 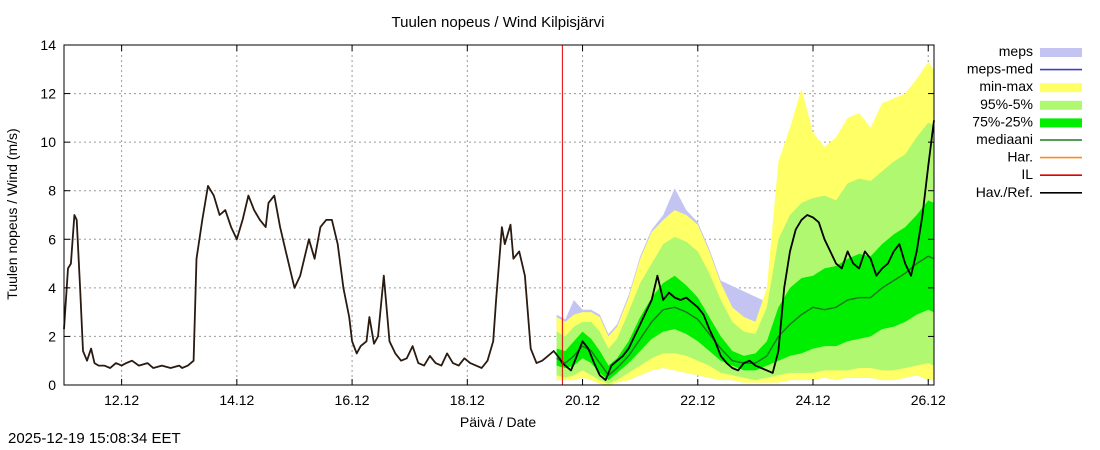 What do you see at coordinates (1027, 174) in the screenshot?
I see `legend-label: IL` at bounding box center [1027, 174].